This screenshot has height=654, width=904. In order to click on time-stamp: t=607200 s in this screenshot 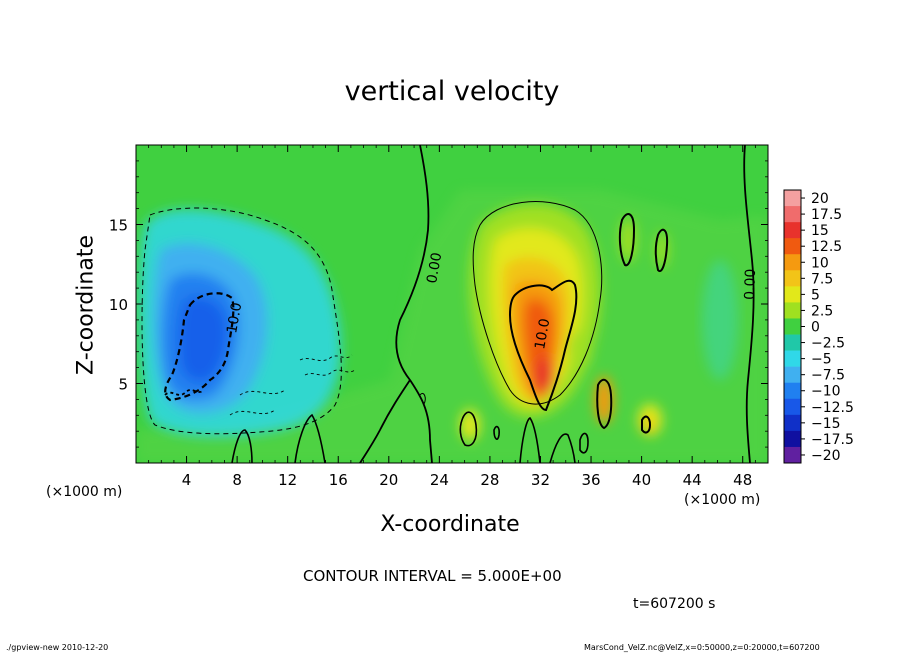, I will do `click(674, 604)`.